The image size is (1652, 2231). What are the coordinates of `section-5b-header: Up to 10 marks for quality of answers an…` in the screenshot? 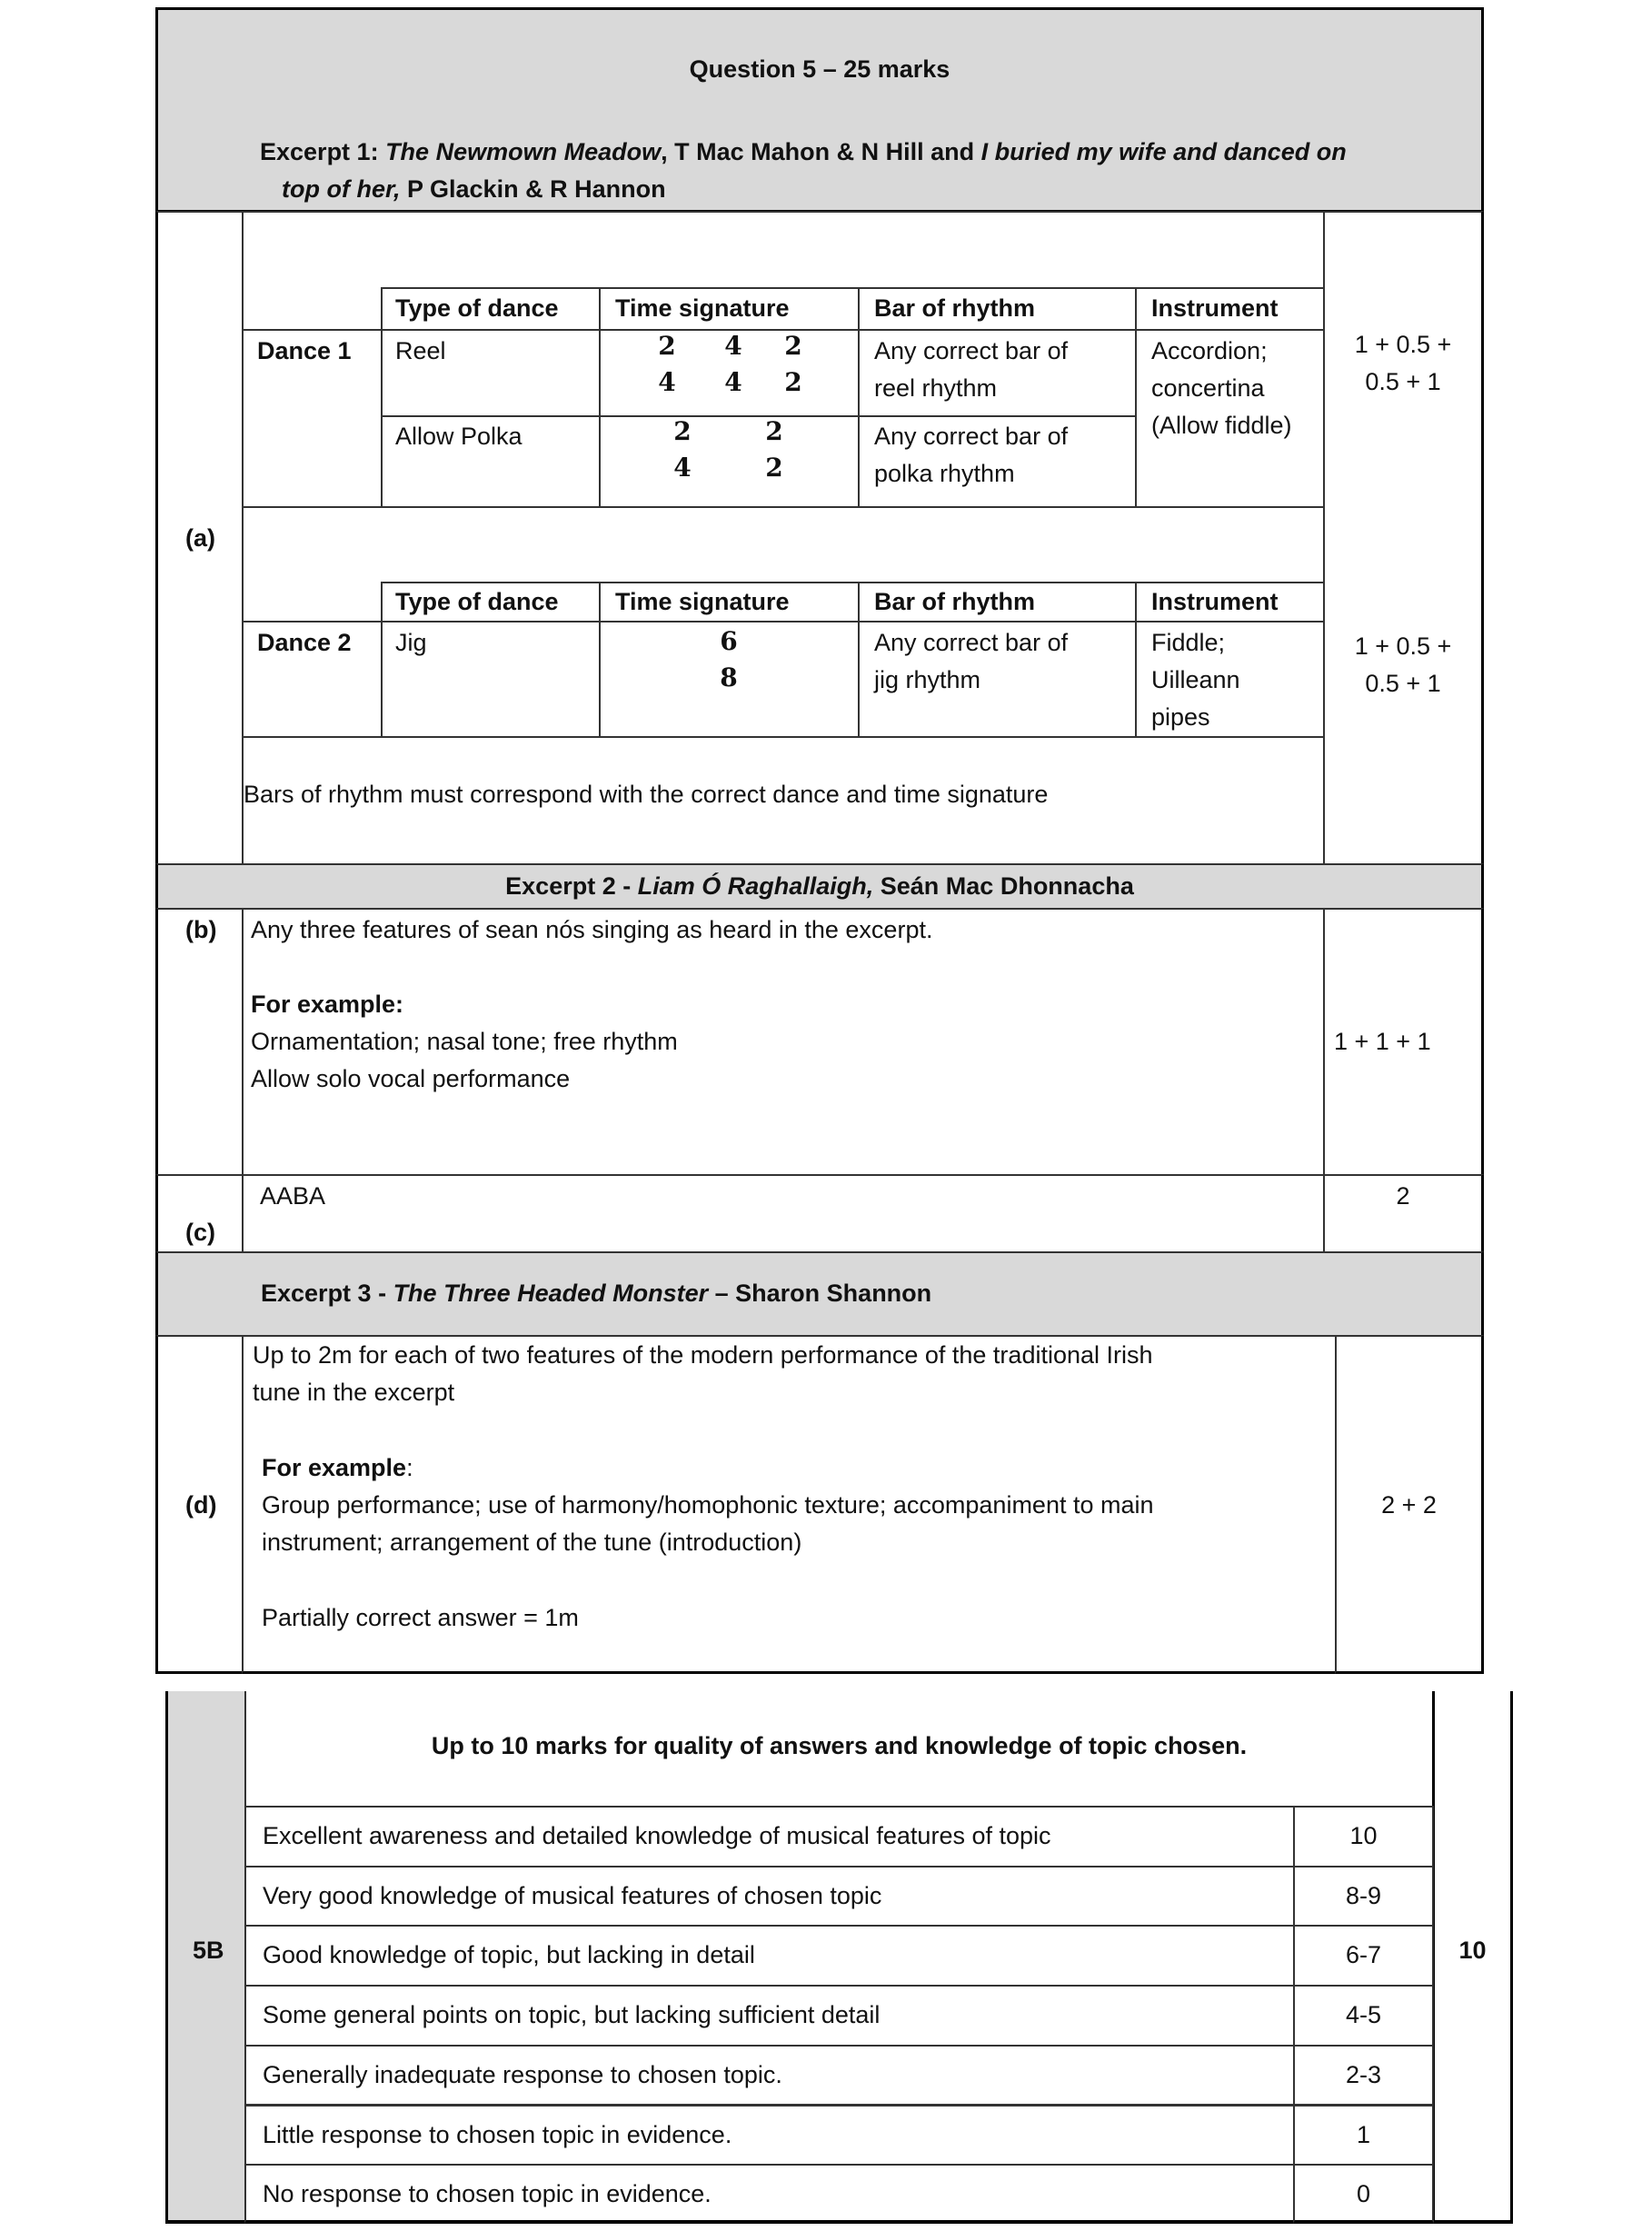 It's located at (839, 1745).